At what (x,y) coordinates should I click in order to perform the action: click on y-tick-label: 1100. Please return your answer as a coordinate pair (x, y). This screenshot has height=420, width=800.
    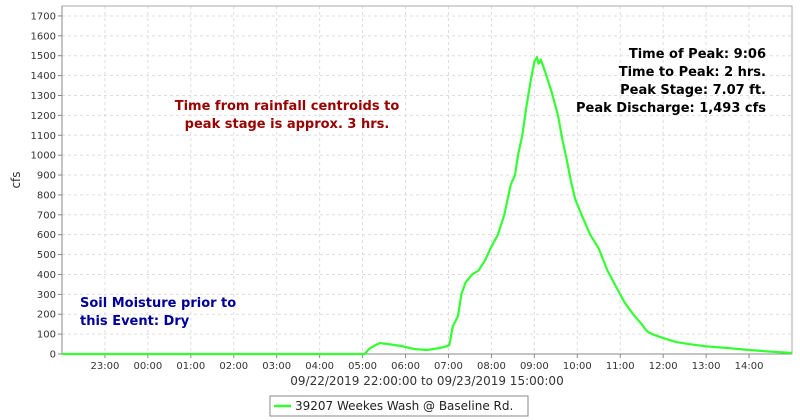
    Looking at the image, I should click on (43, 136).